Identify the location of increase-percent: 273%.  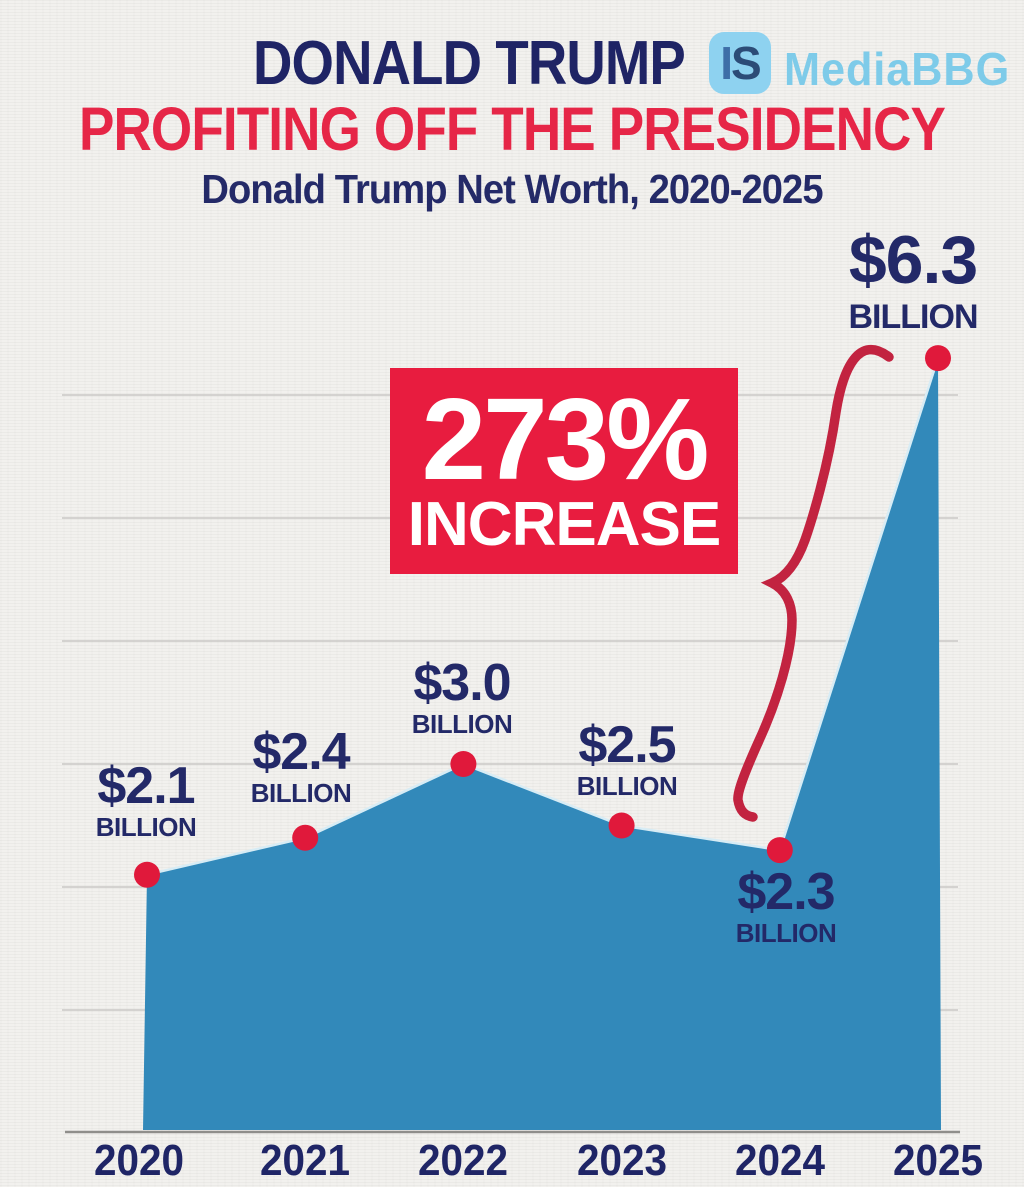
(565, 438).